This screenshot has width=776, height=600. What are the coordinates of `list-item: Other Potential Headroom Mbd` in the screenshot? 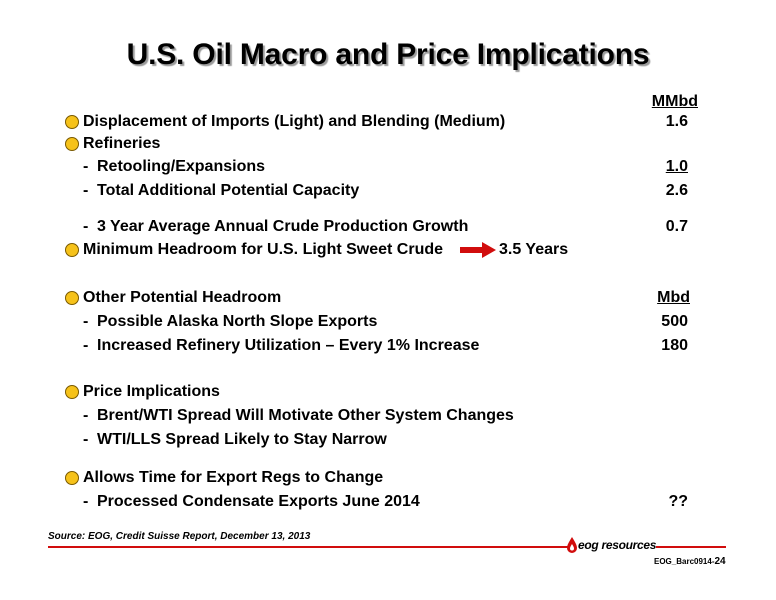 It's located at (388, 298).